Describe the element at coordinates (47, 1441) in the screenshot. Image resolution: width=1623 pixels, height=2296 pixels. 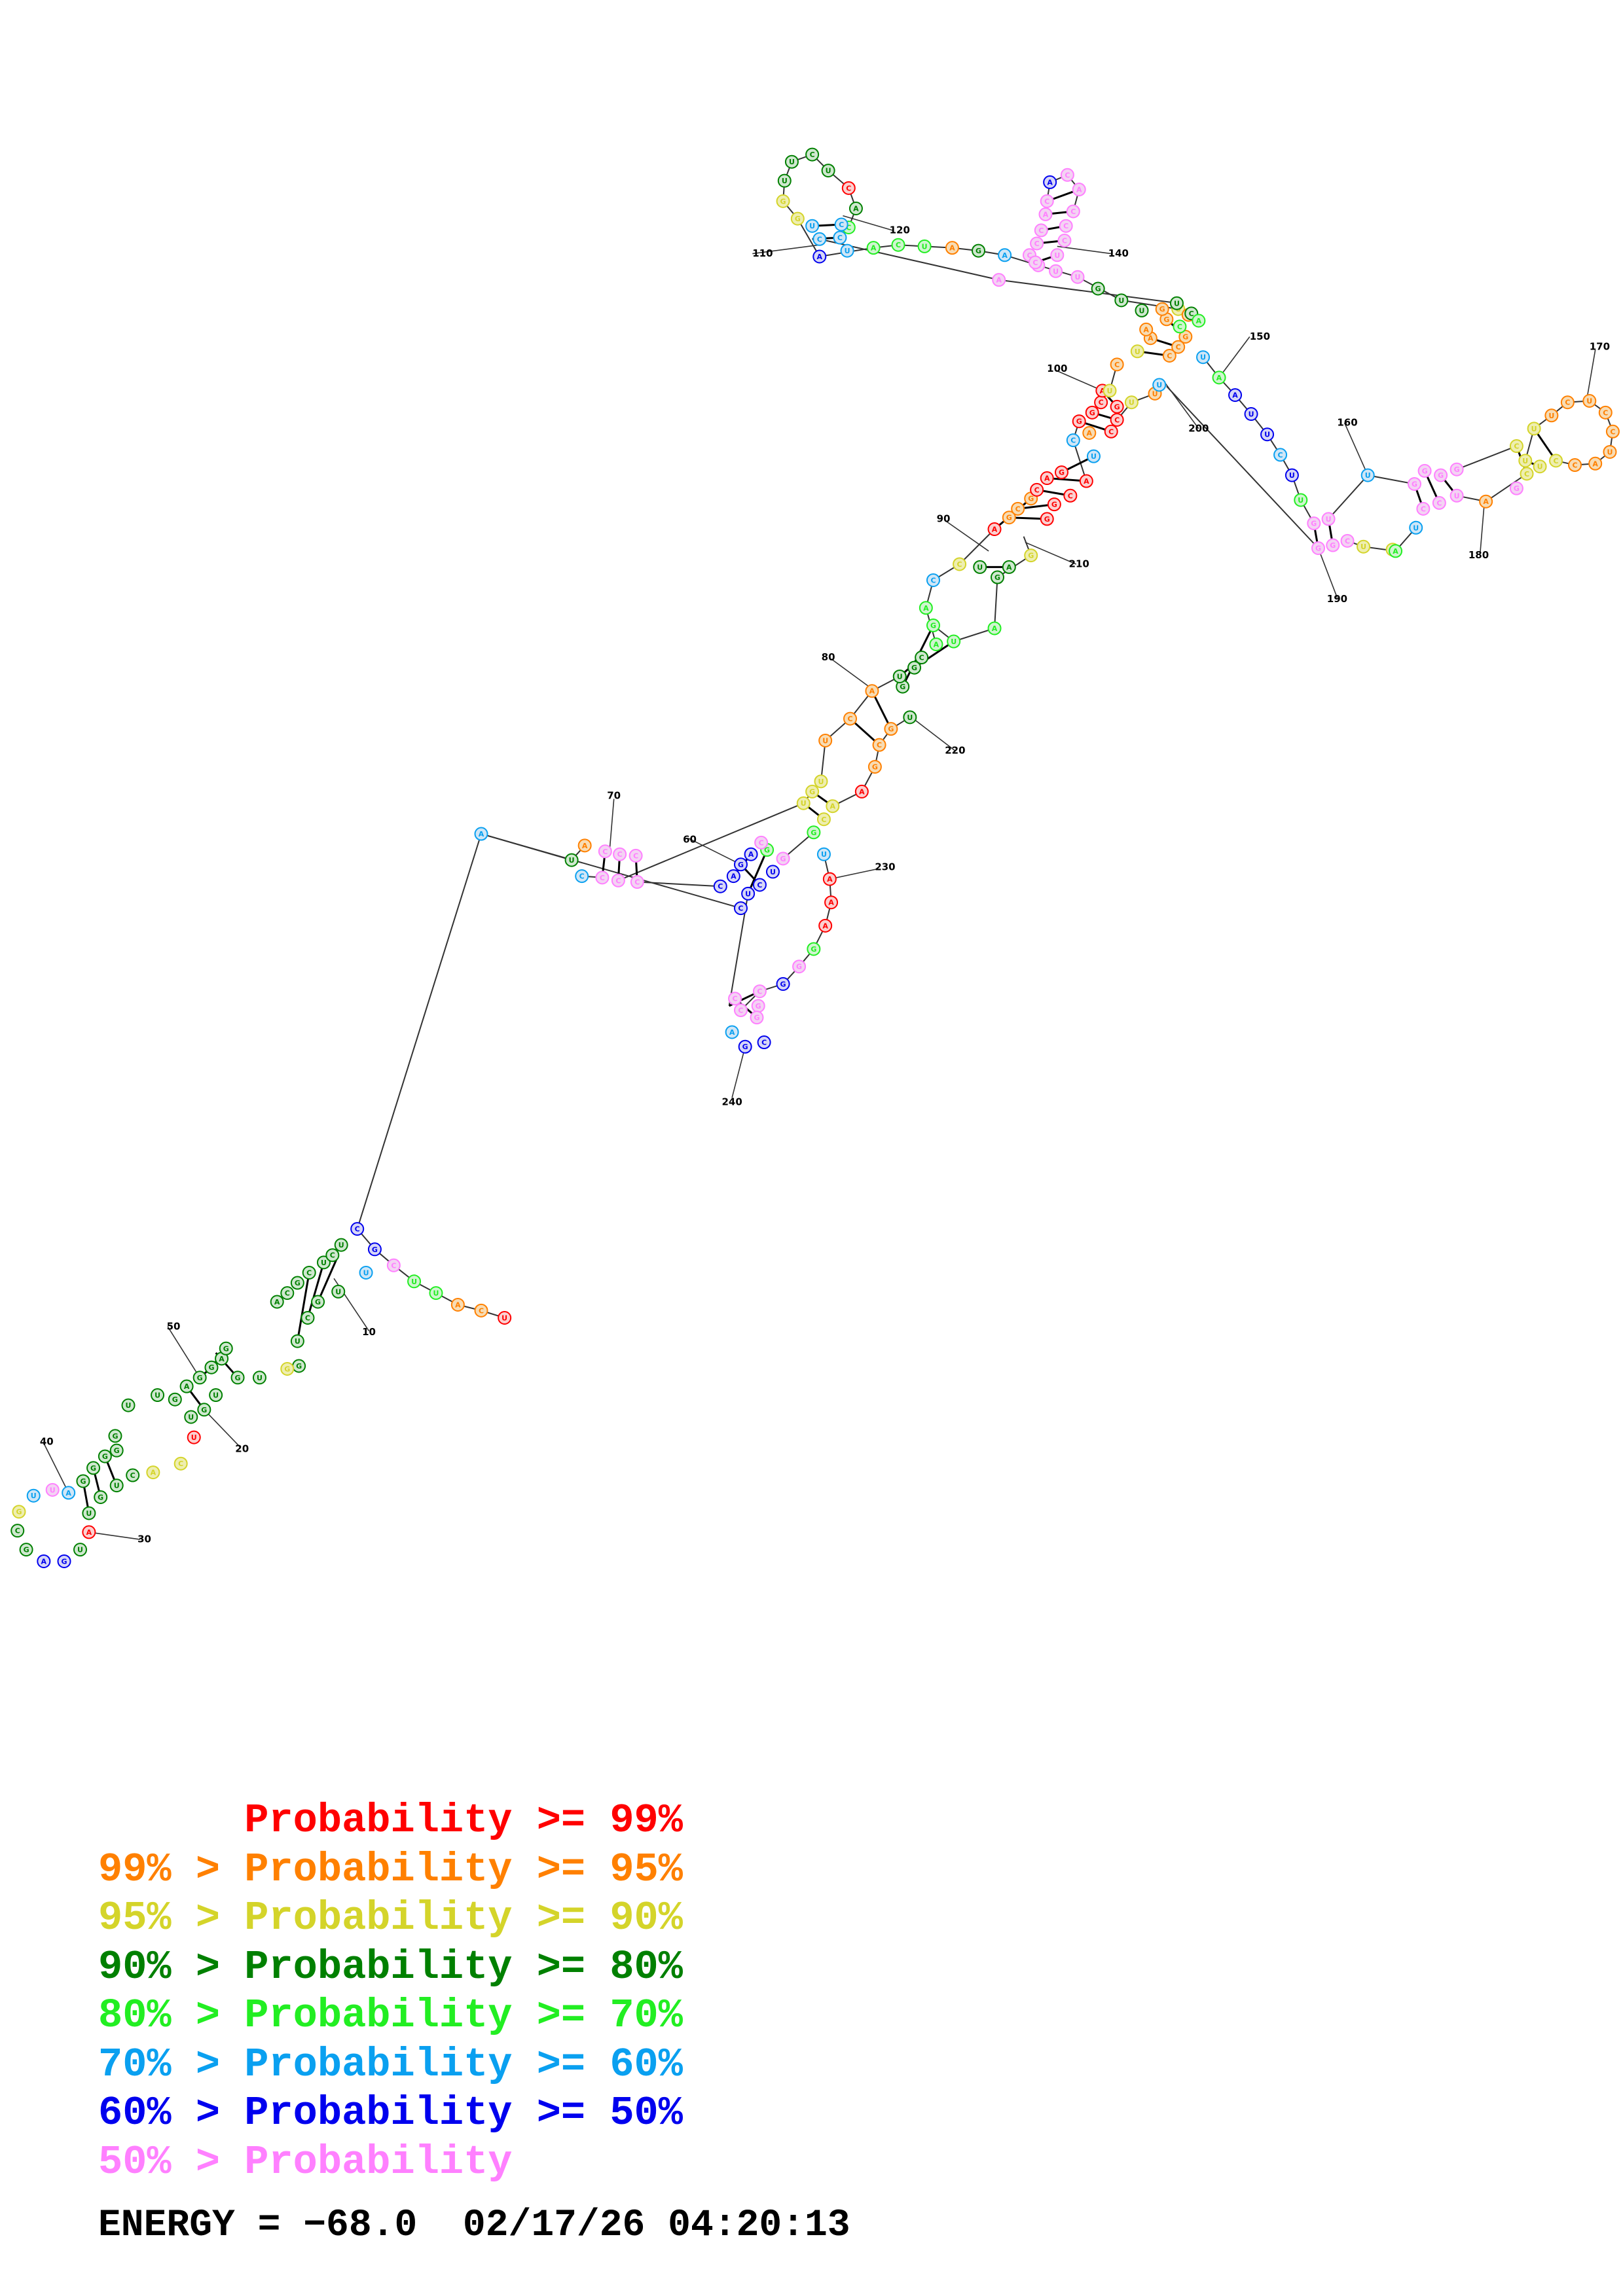
I see `position-label: 40` at that location.